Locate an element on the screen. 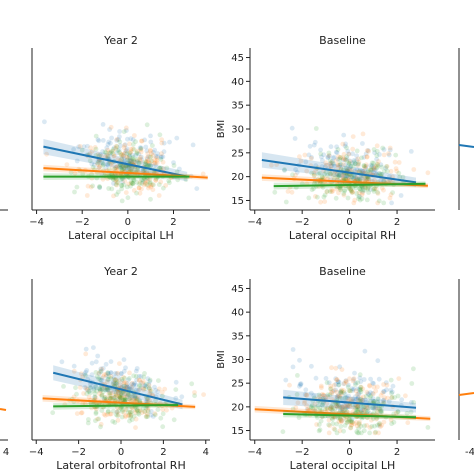 The image size is (474, 474). x-axis-label: Lateral orbitofrontal RH is located at coordinates (120, 465).